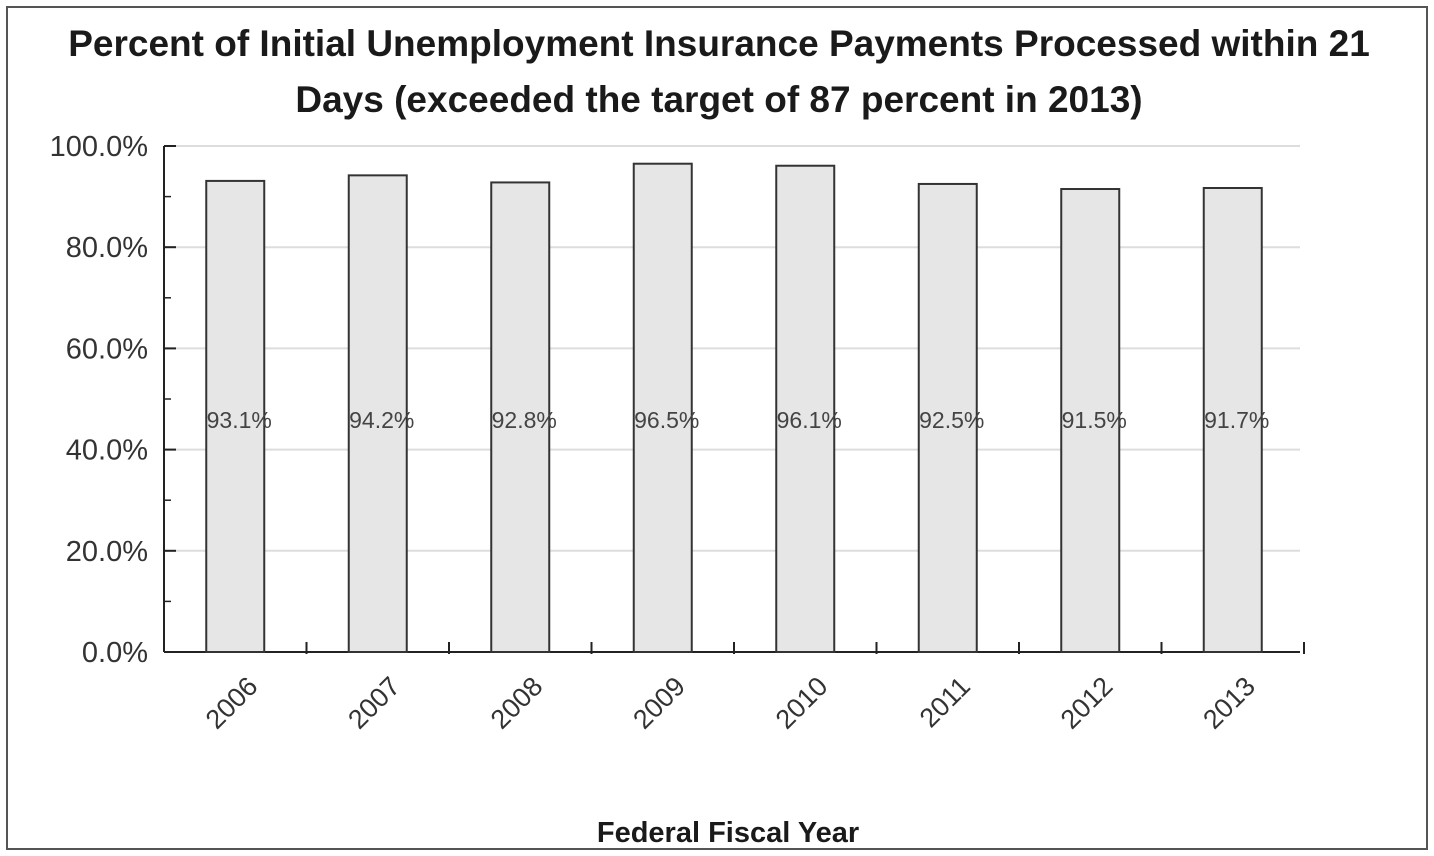 Image resolution: width=1434 pixels, height=856 pixels. What do you see at coordinates (1094, 420) in the screenshot?
I see `data-label-2012: 91.5%` at bounding box center [1094, 420].